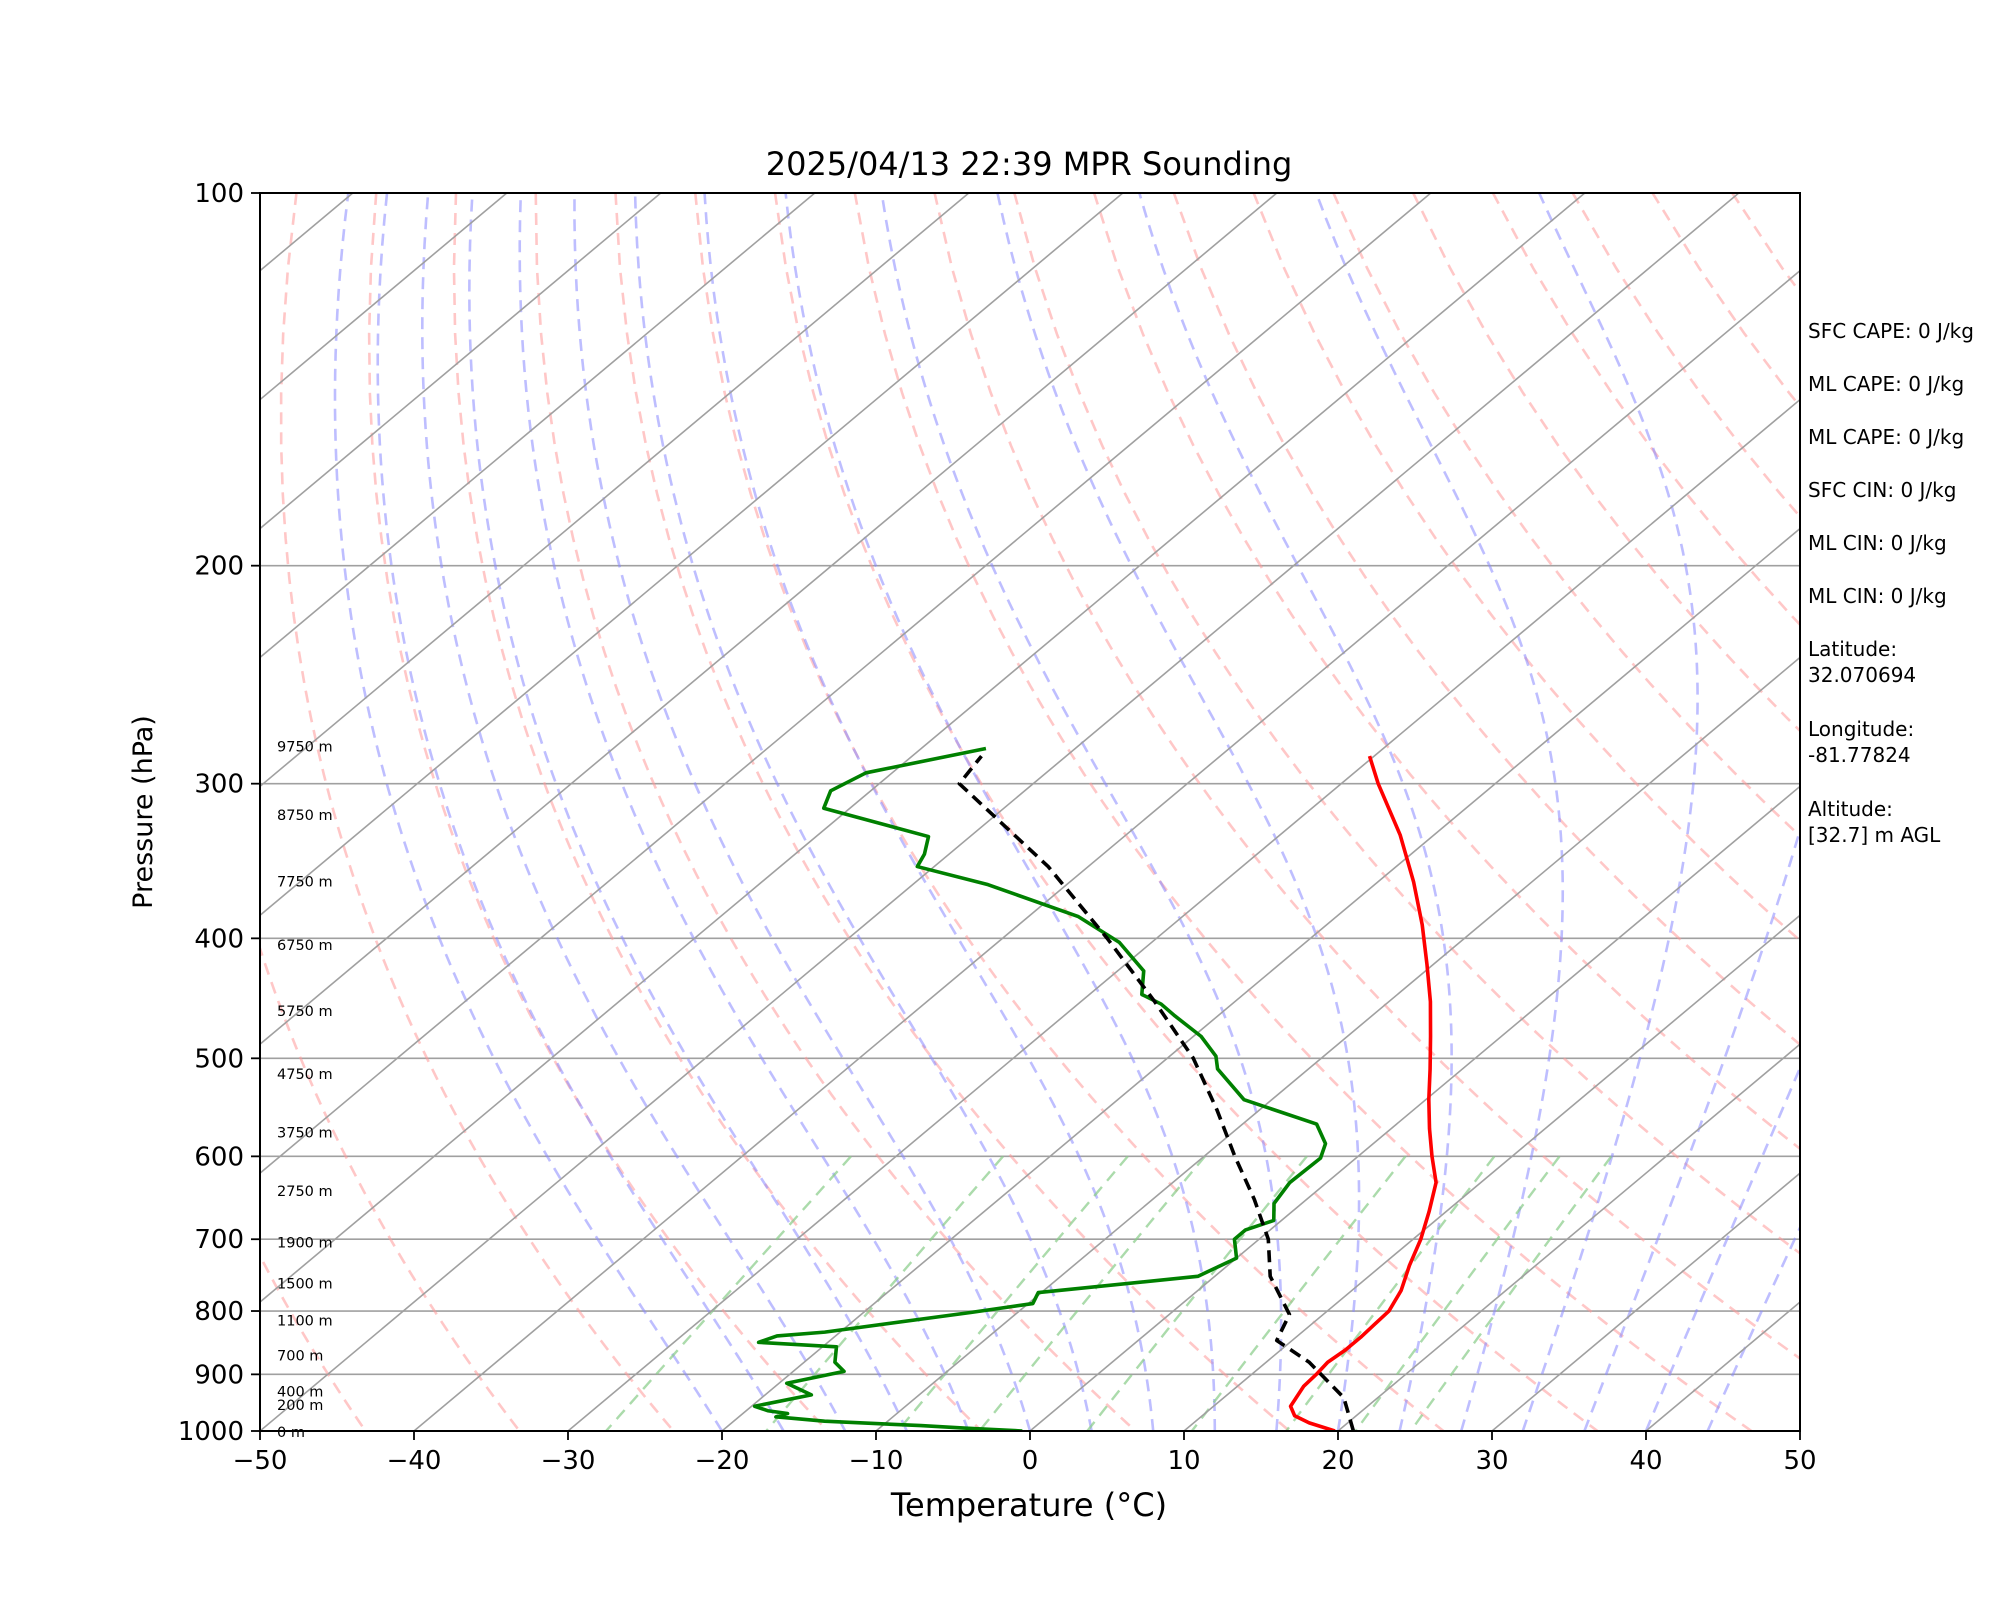 The image size is (2000, 1600). I want to click on x-tick-label: 30, so click(1491, 1461).